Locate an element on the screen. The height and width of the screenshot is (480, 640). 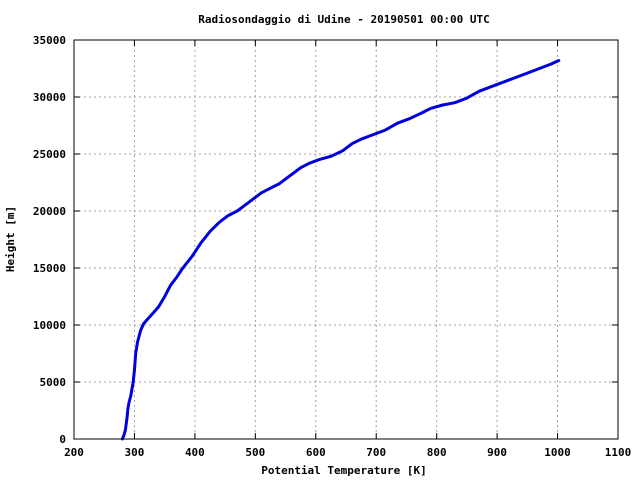
x-tick-label: 400 is located at coordinates (195, 452).